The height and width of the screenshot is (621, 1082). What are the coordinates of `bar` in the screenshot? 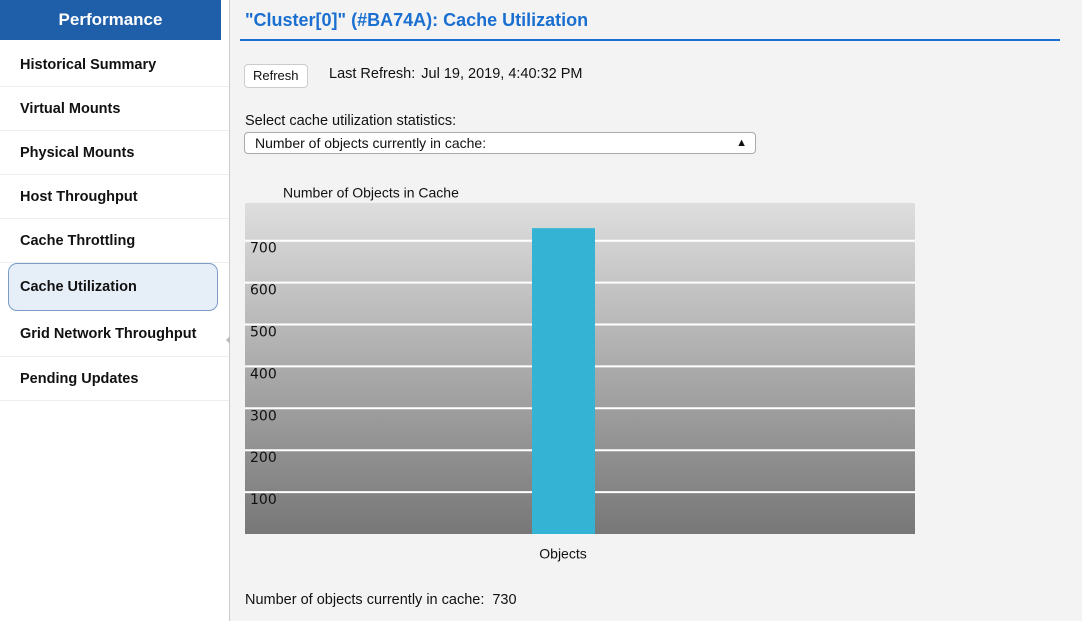 It's located at (563, 381).